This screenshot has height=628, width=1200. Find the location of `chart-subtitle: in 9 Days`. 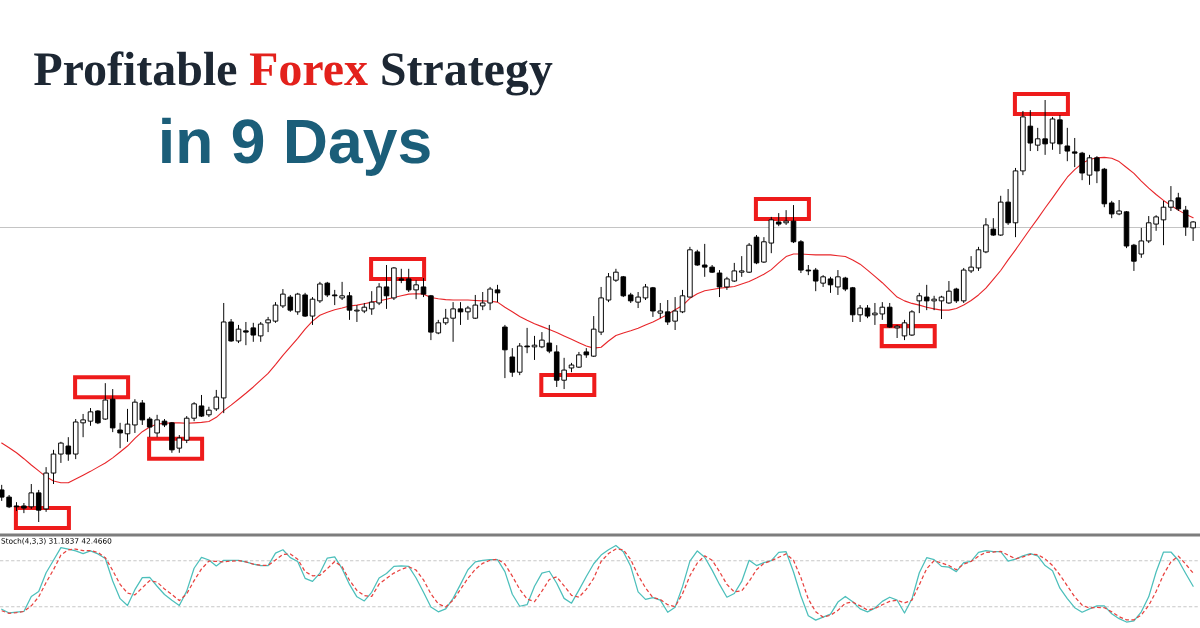

chart-subtitle: in 9 Days is located at coordinates (296, 146).